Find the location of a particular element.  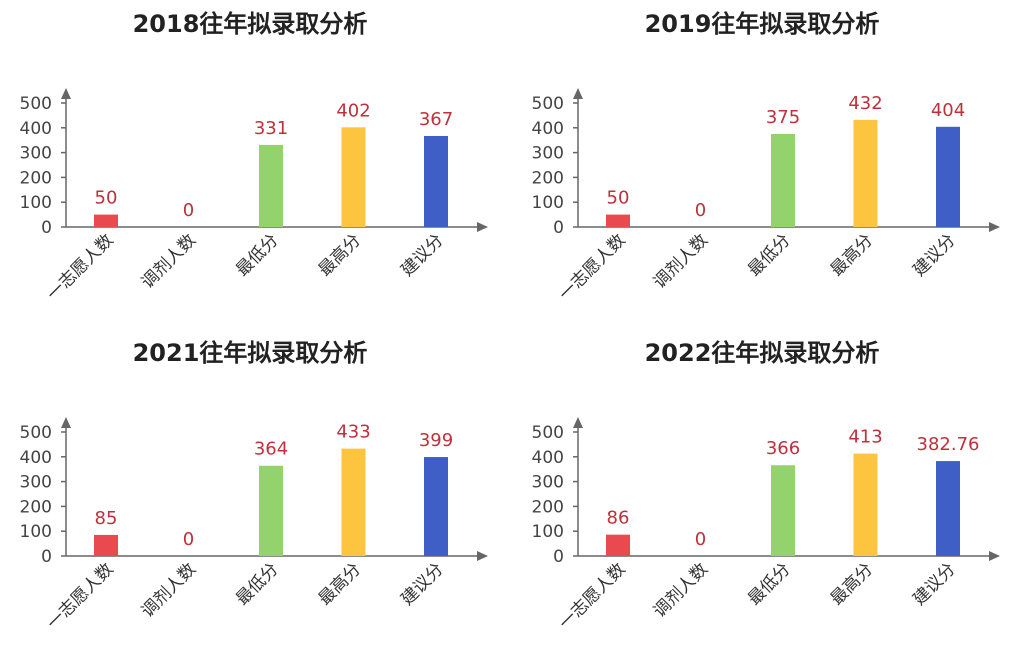

bar-value-label: 331 is located at coordinates (271, 128).